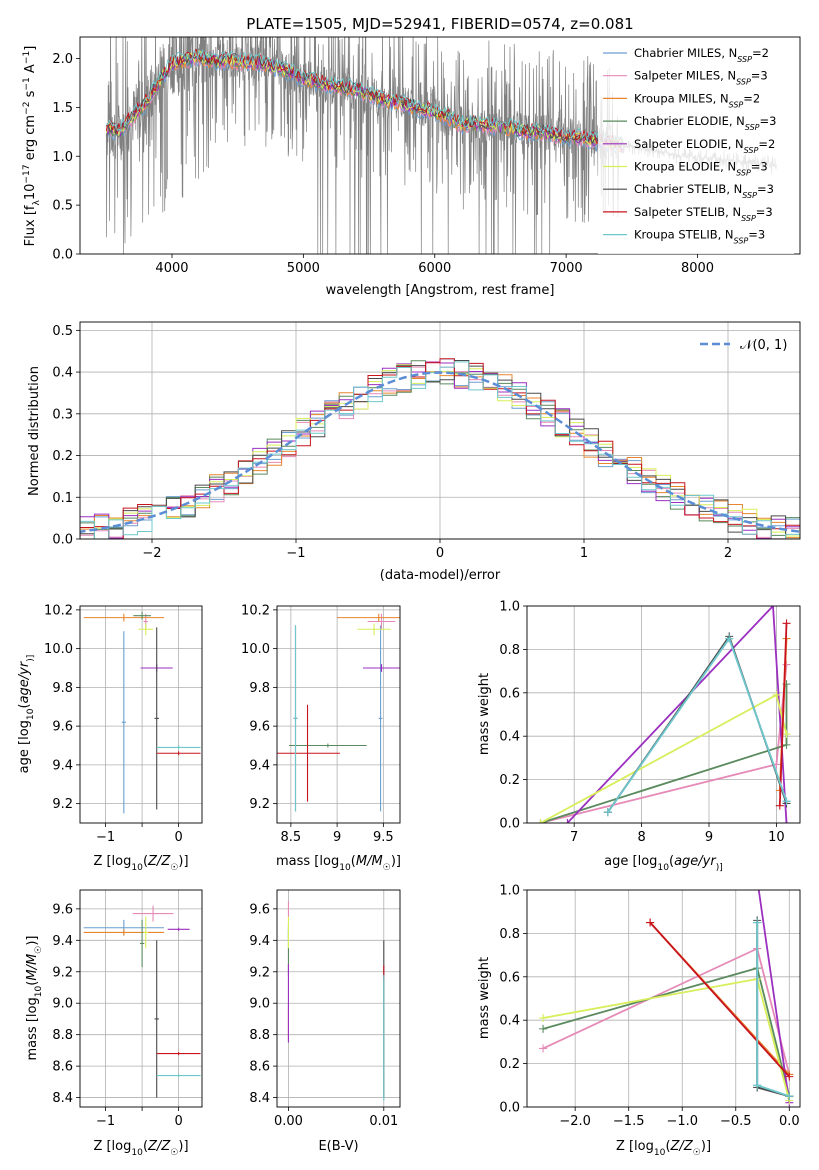  Describe the element at coordinates (641, 837) in the screenshot. I see `x-tick-label: 8` at that location.